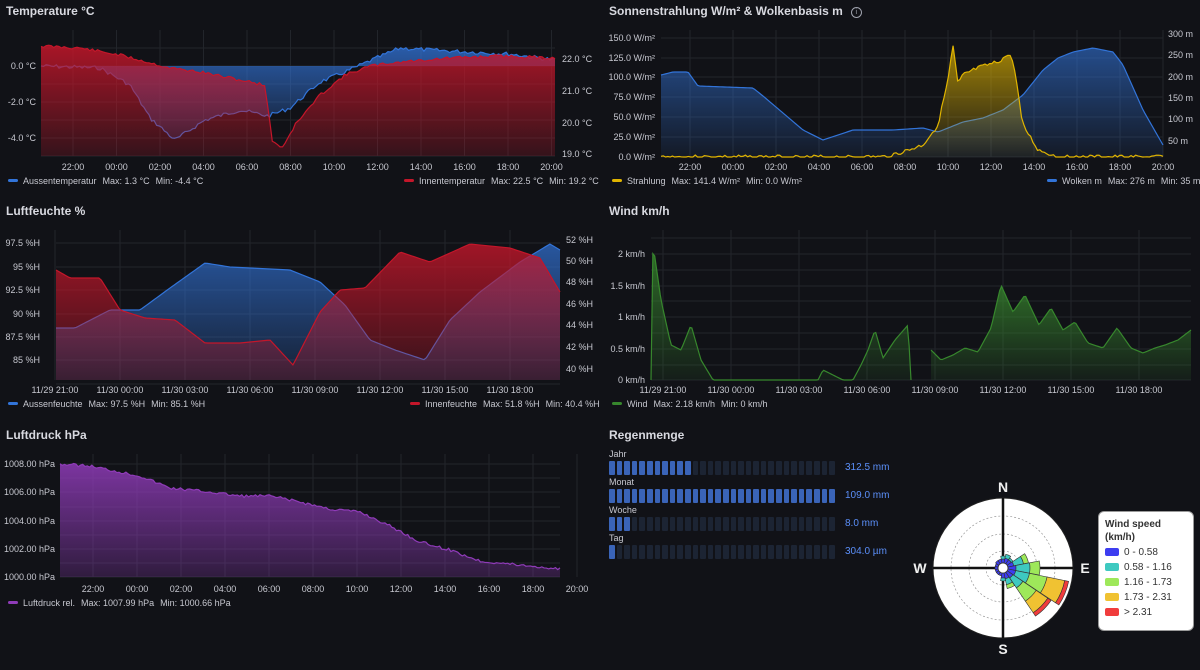 Image resolution: width=1200 pixels, height=670 pixels. I want to click on wolken-area, so click(912, 102).